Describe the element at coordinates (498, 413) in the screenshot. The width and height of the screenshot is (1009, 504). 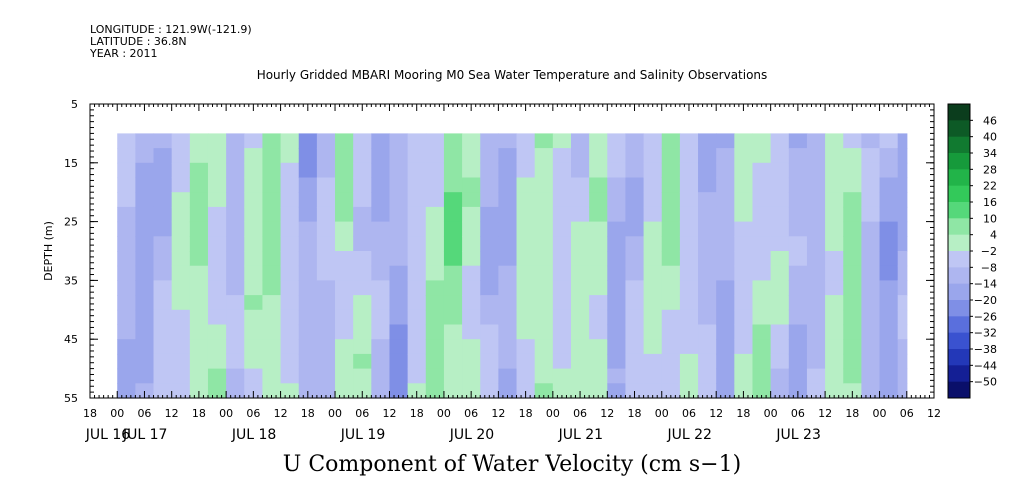
I see `x-hour-label: 12` at that location.